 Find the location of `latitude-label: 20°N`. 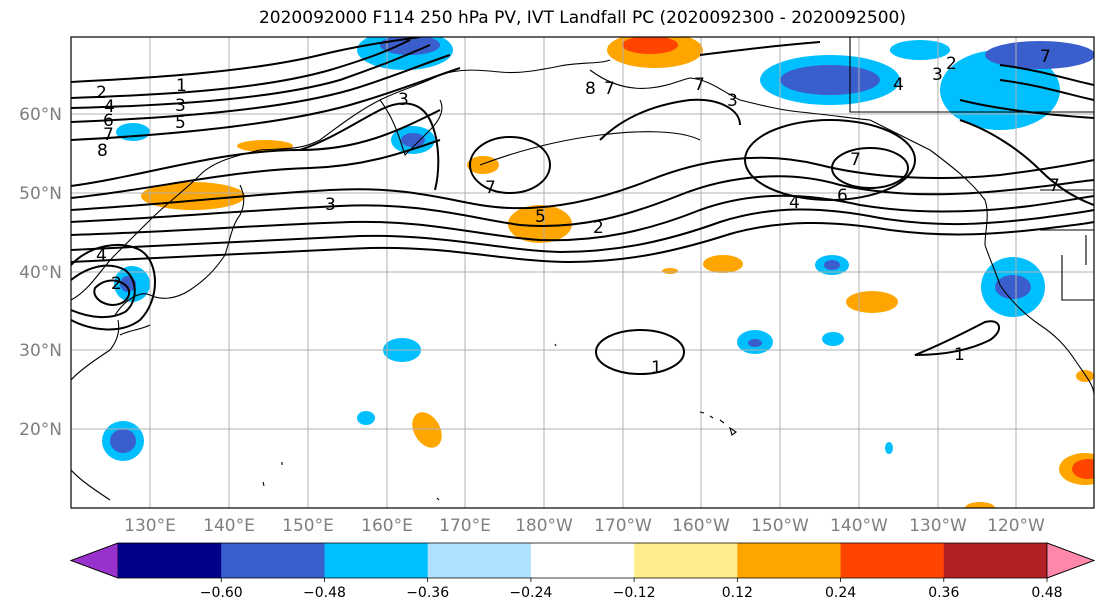

latitude-label: 20°N is located at coordinates (40, 430).